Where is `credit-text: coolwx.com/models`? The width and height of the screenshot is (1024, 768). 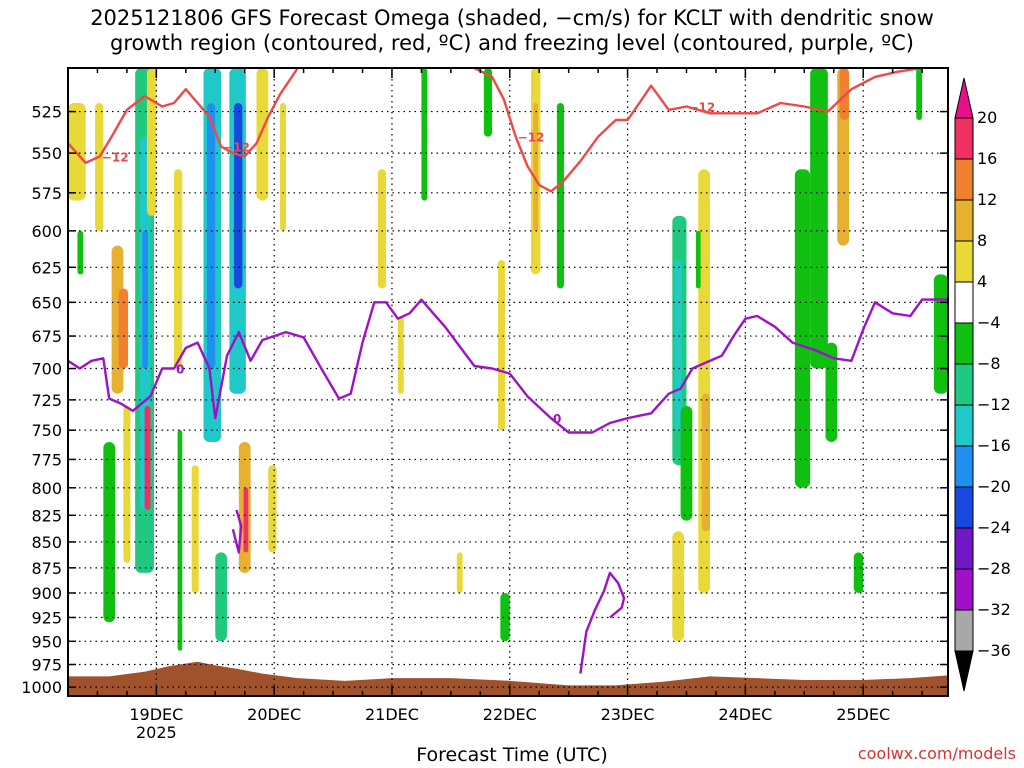
credit-text: coolwx.com/models is located at coordinates (936, 753).